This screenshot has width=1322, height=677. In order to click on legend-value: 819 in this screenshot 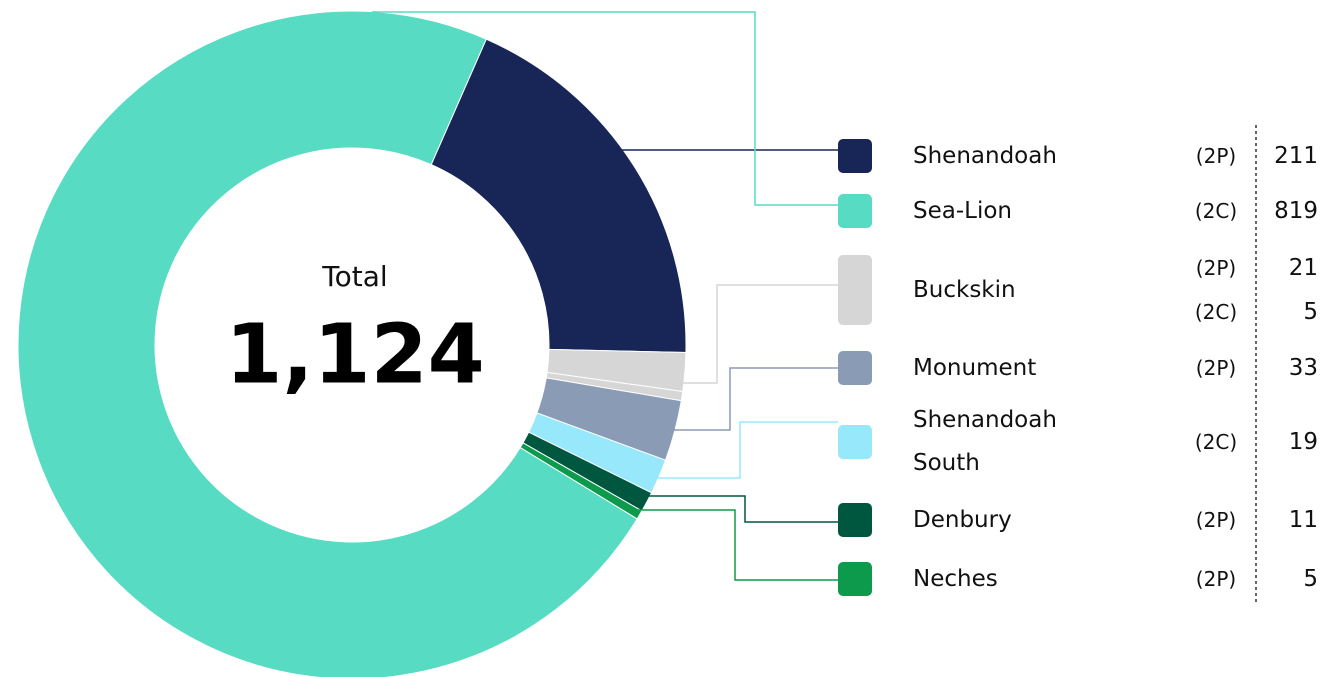, I will do `click(1296, 211)`.